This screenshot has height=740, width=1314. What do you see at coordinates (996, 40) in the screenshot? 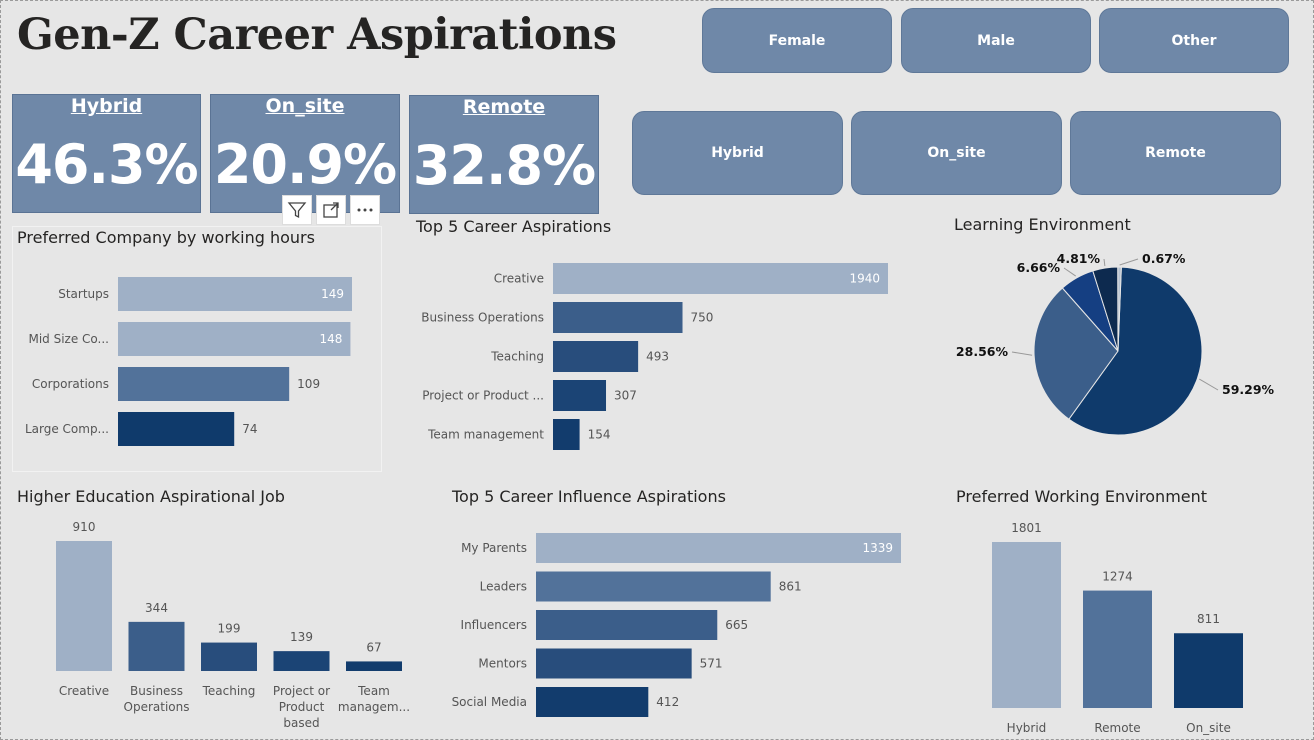
I see `slicer-gender-male: Male` at bounding box center [996, 40].